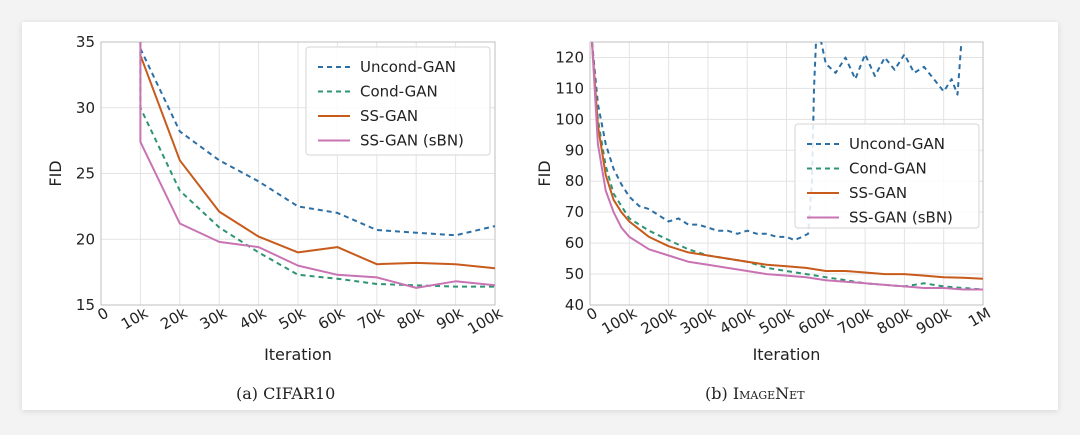  I want to click on y-tick-label: 120, so click(569, 57).